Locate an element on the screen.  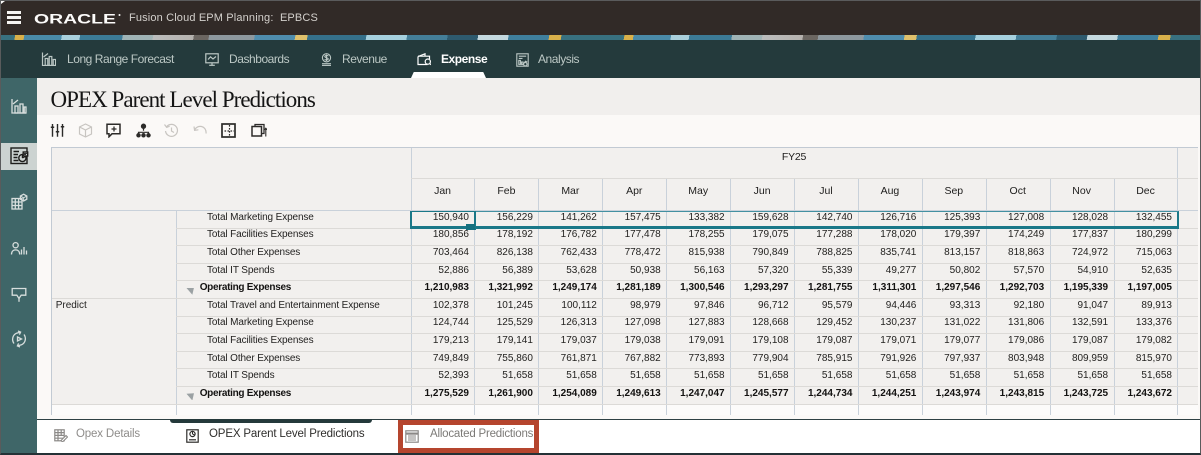
svg-text: ORACLE is located at coordinates (75, 19).